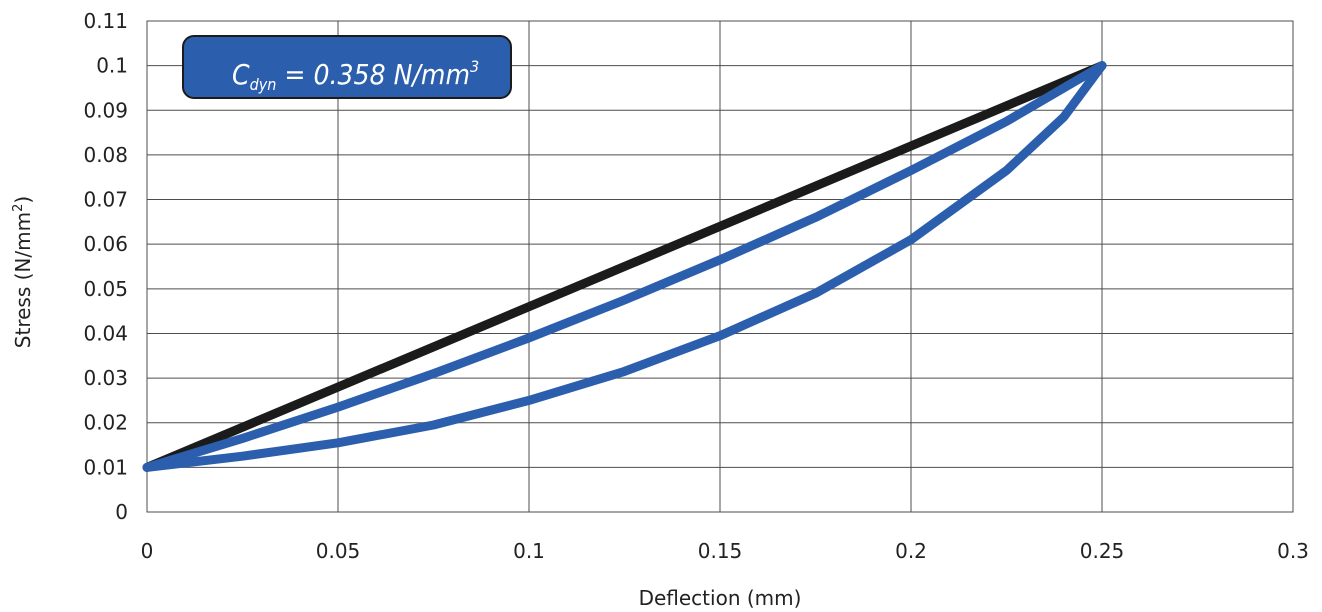 This screenshot has width=1322, height=612. What do you see at coordinates (1102, 551) in the screenshot?
I see `x-tick-label: 0.25` at bounding box center [1102, 551].